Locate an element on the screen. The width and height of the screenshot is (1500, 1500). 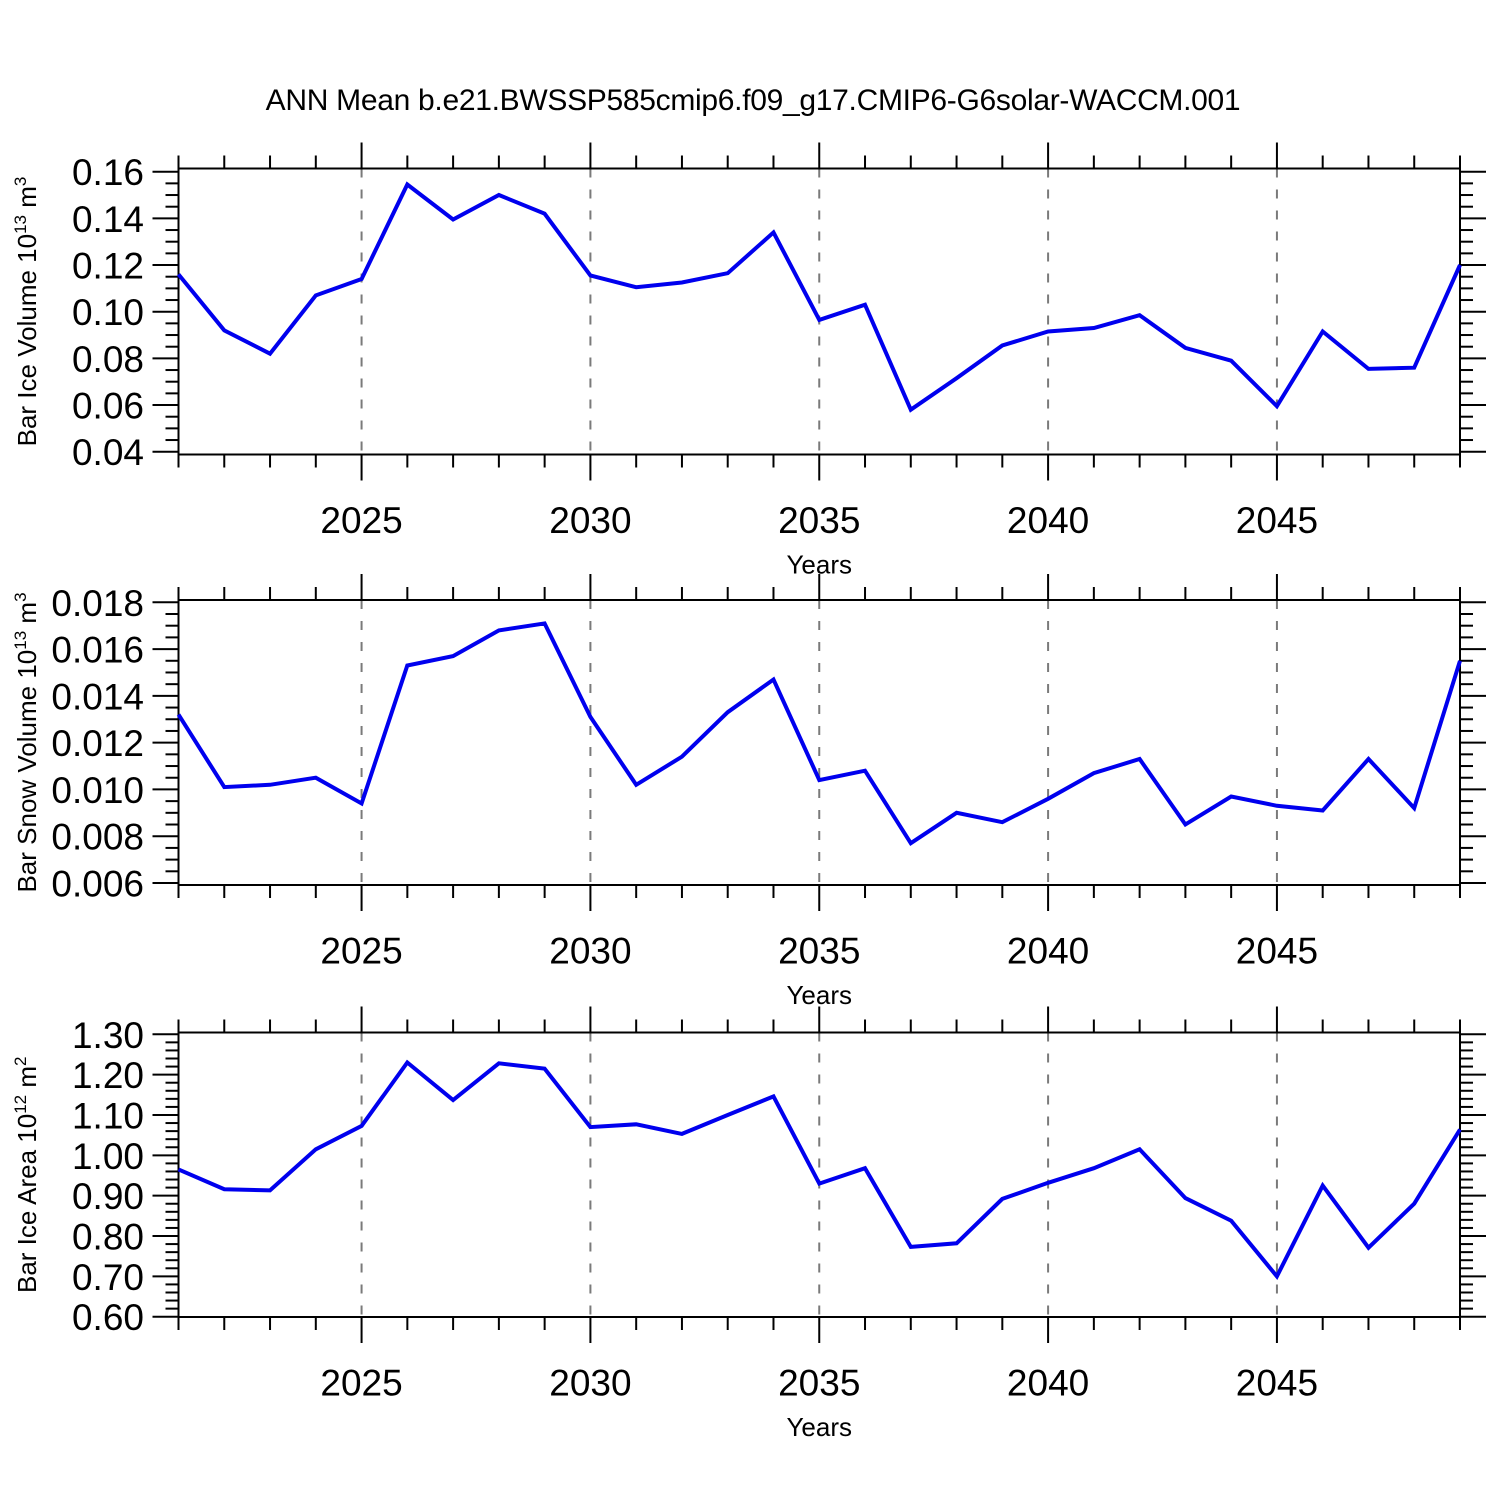
y-tick-label: 0.16 is located at coordinates (108, 172).